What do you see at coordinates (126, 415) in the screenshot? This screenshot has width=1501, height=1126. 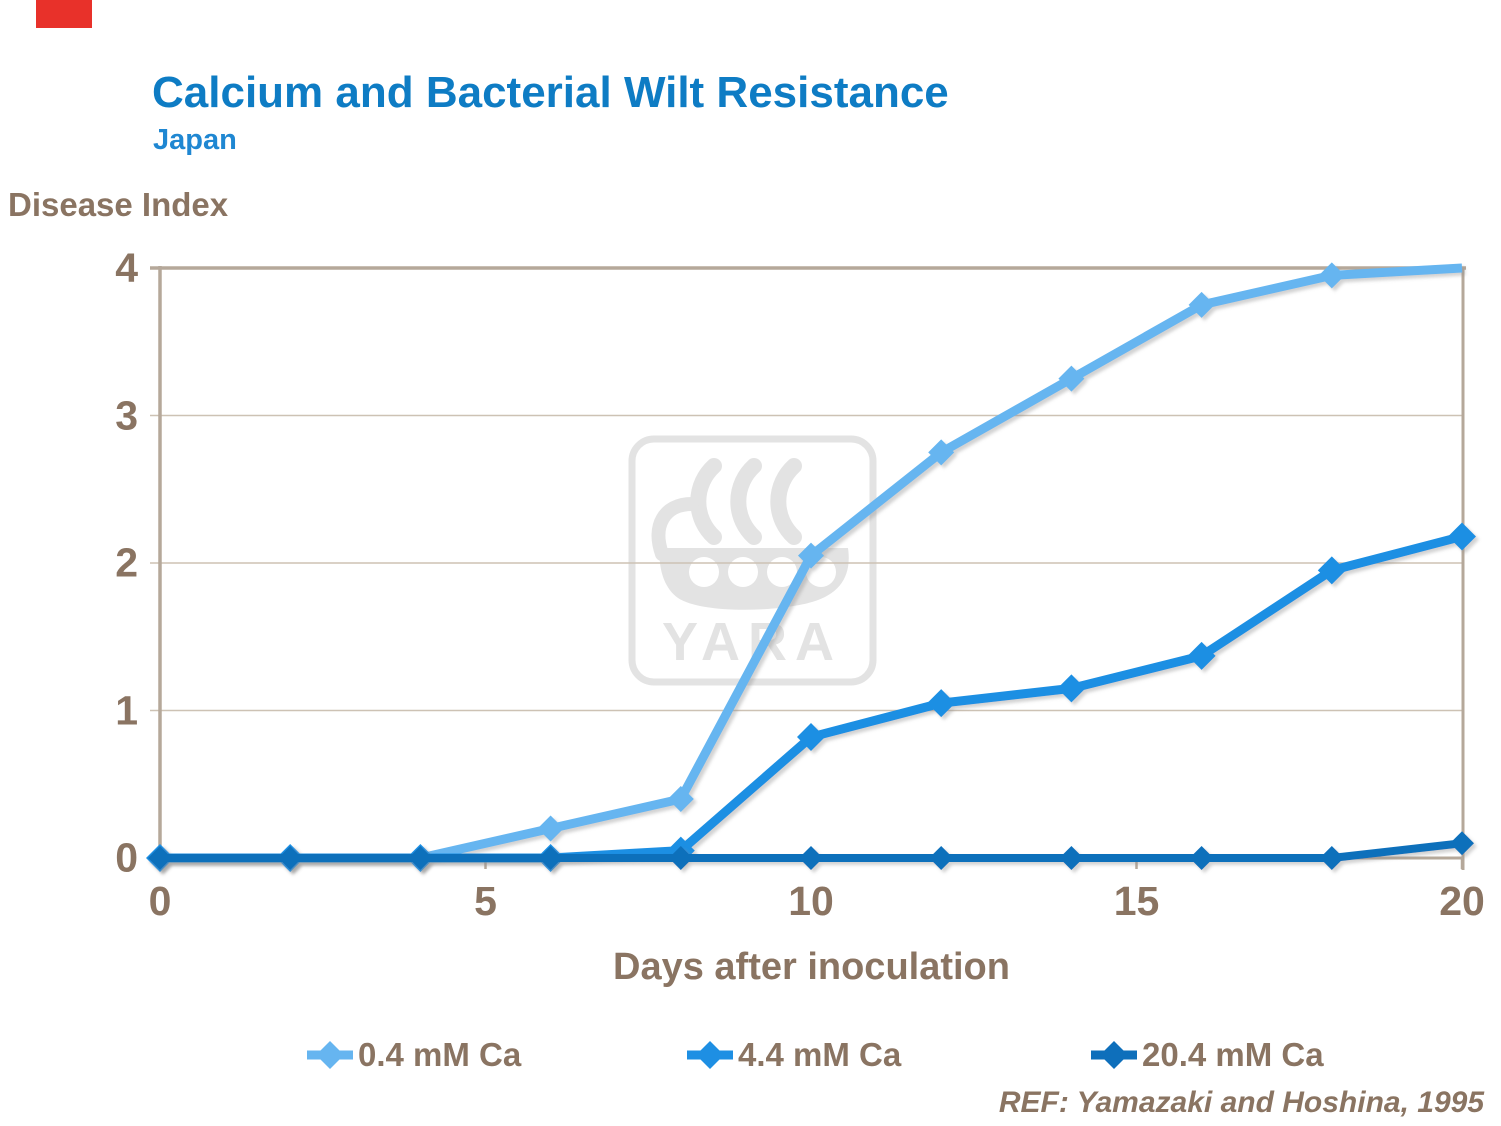 I see `y-tick-label: 3` at bounding box center [126, 415].